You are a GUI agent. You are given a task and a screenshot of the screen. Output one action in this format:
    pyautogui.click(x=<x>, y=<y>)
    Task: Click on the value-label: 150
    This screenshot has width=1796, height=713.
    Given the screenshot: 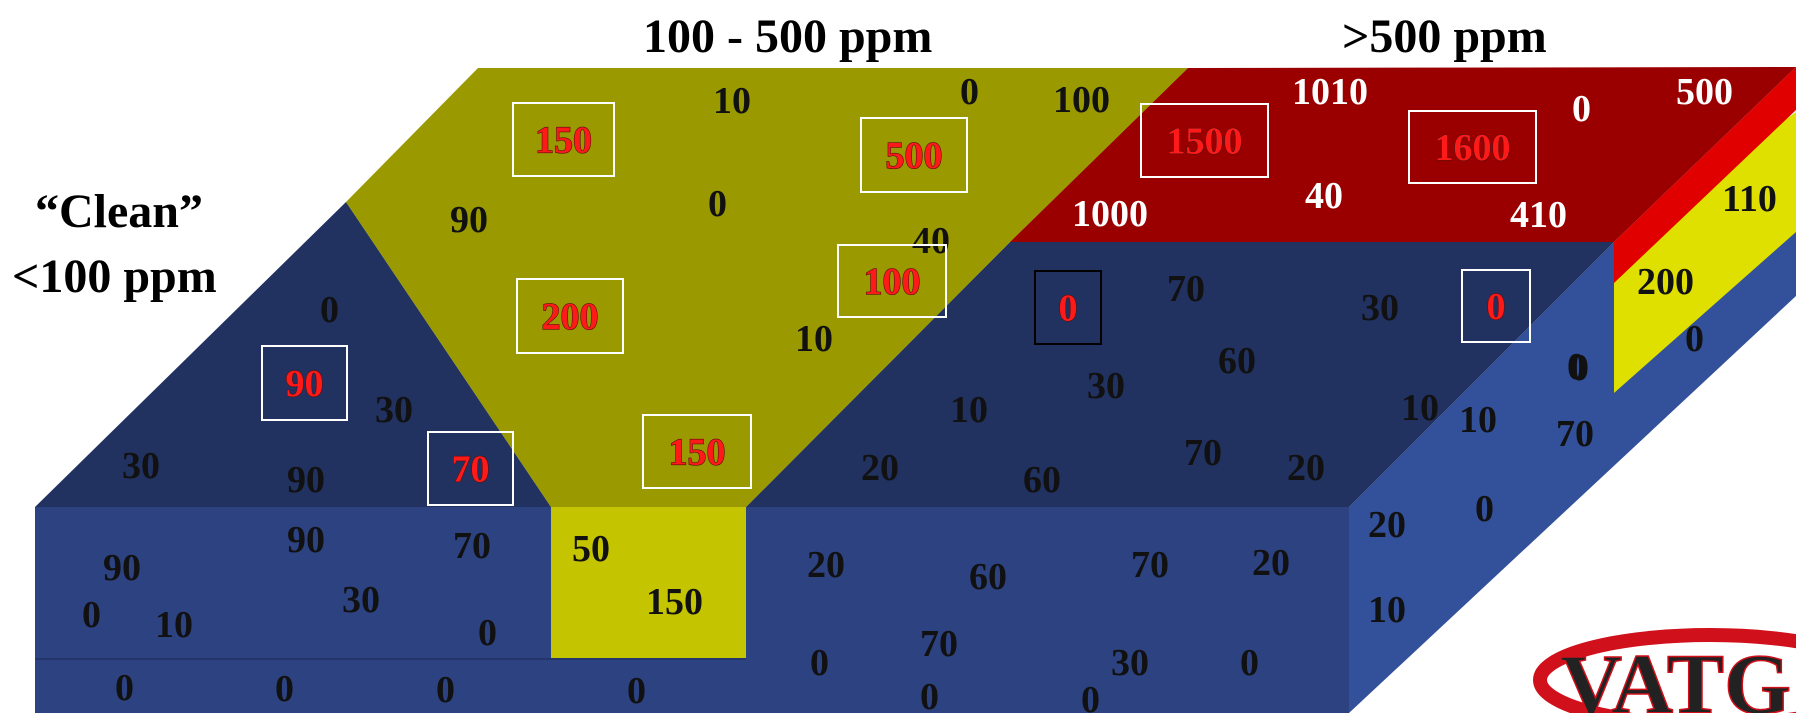 What is the action you would take?
    pyautogui.click(x=674, y=602)
    